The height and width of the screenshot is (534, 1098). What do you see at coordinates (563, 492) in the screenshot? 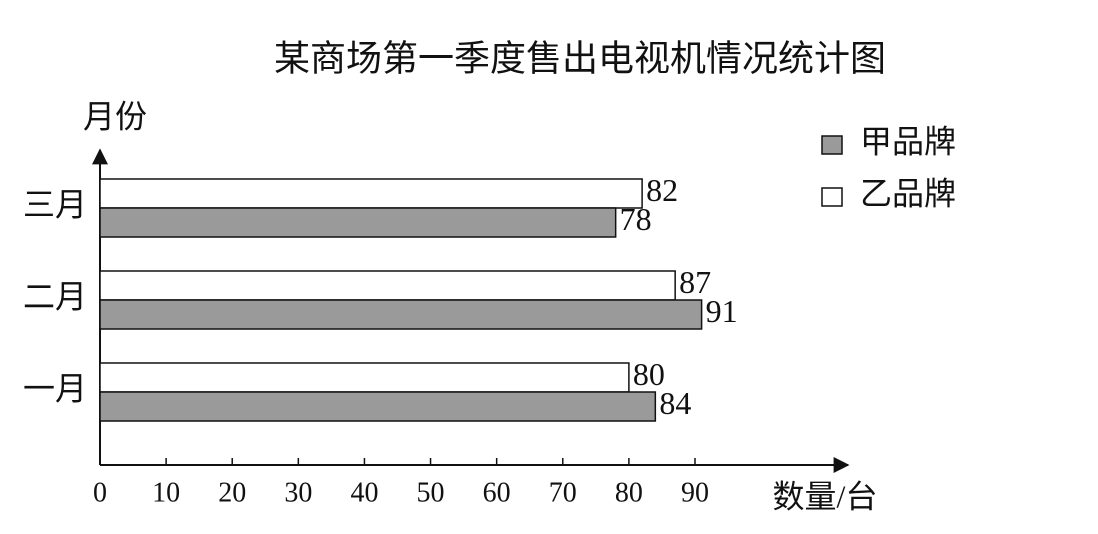
I see `x-tick-label: 70` at bounding box center [563, 492].